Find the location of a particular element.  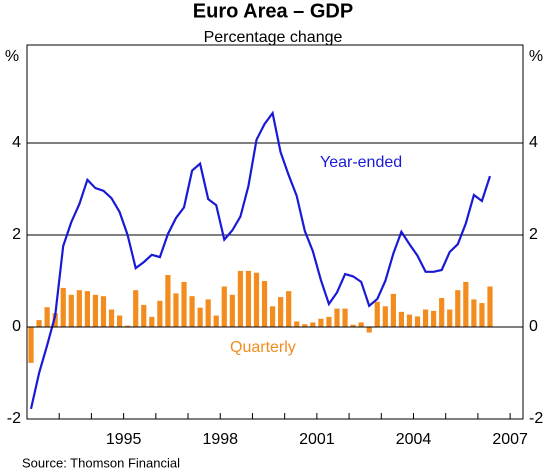

y-tick-label: 4 is located at coordinates (16, 142).